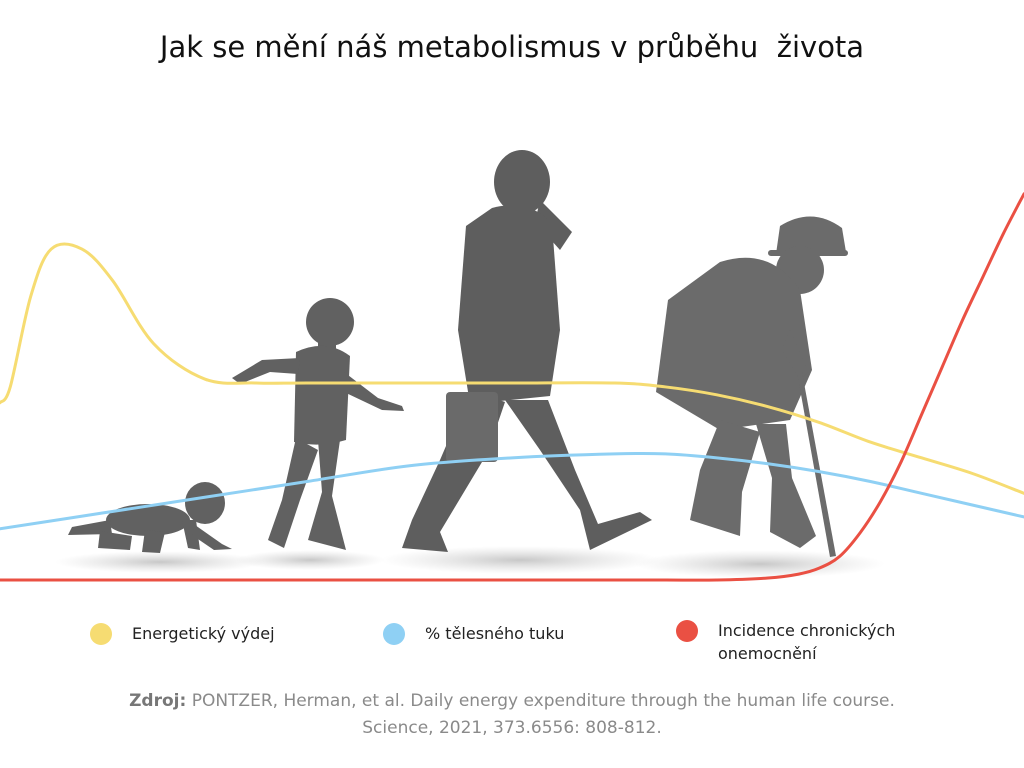  I want to click on legend-item-energy: Energetický výdej, so click(182, 633).